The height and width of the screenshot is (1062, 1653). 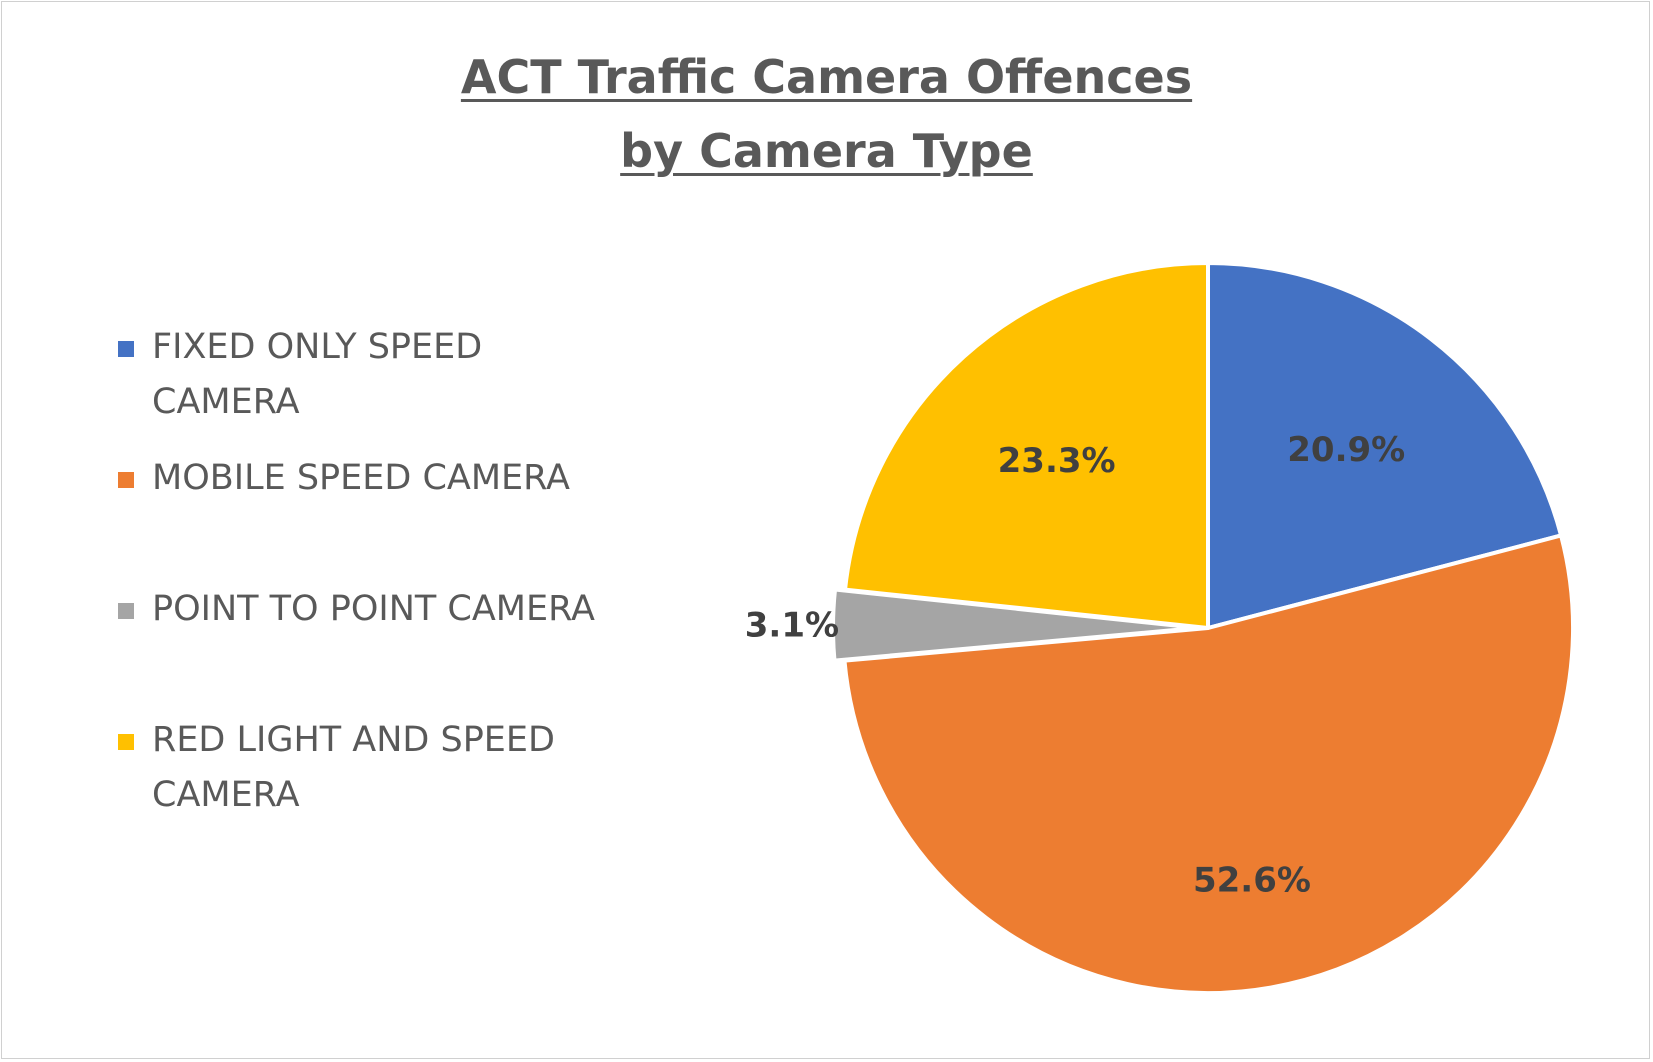 I want to click on legend-label-point-to-point-line-1: POINT TO POINT CAMERA, so click(x=373, y=609).